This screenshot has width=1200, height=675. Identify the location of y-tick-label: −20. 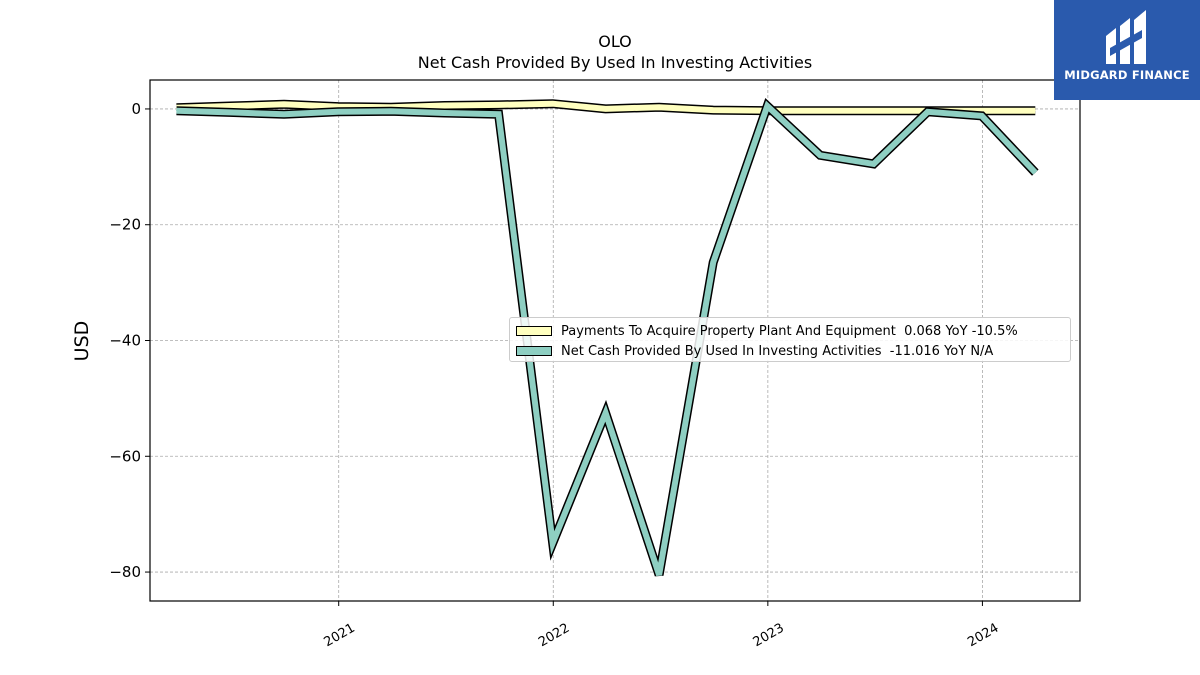
(125, 225).